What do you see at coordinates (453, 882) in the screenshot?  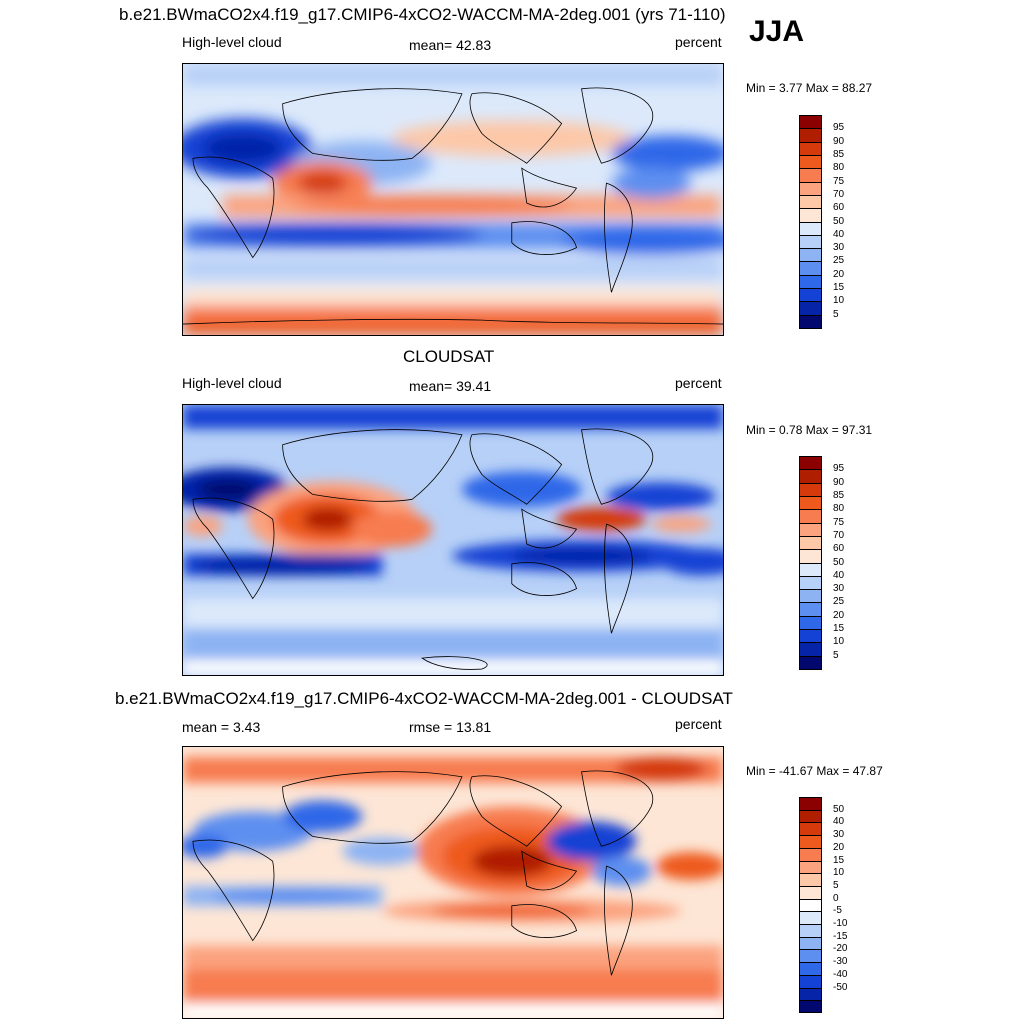 I see `difference-map` at bounding box center [453, 882].